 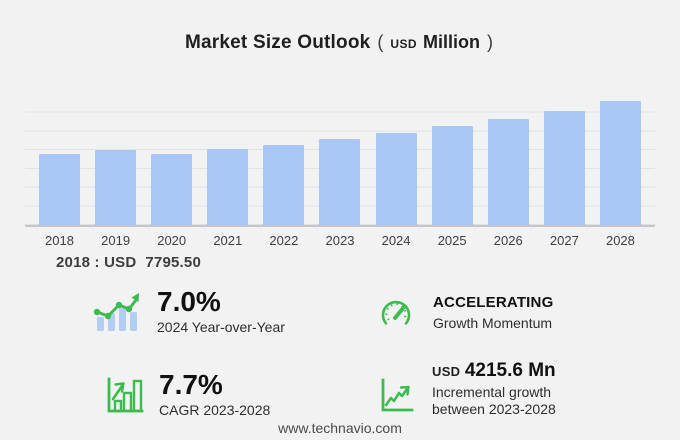 What do you see at coordinates (340, 182) in the screenshot?
I see `bar-2023` at bounding box center [340, 182].